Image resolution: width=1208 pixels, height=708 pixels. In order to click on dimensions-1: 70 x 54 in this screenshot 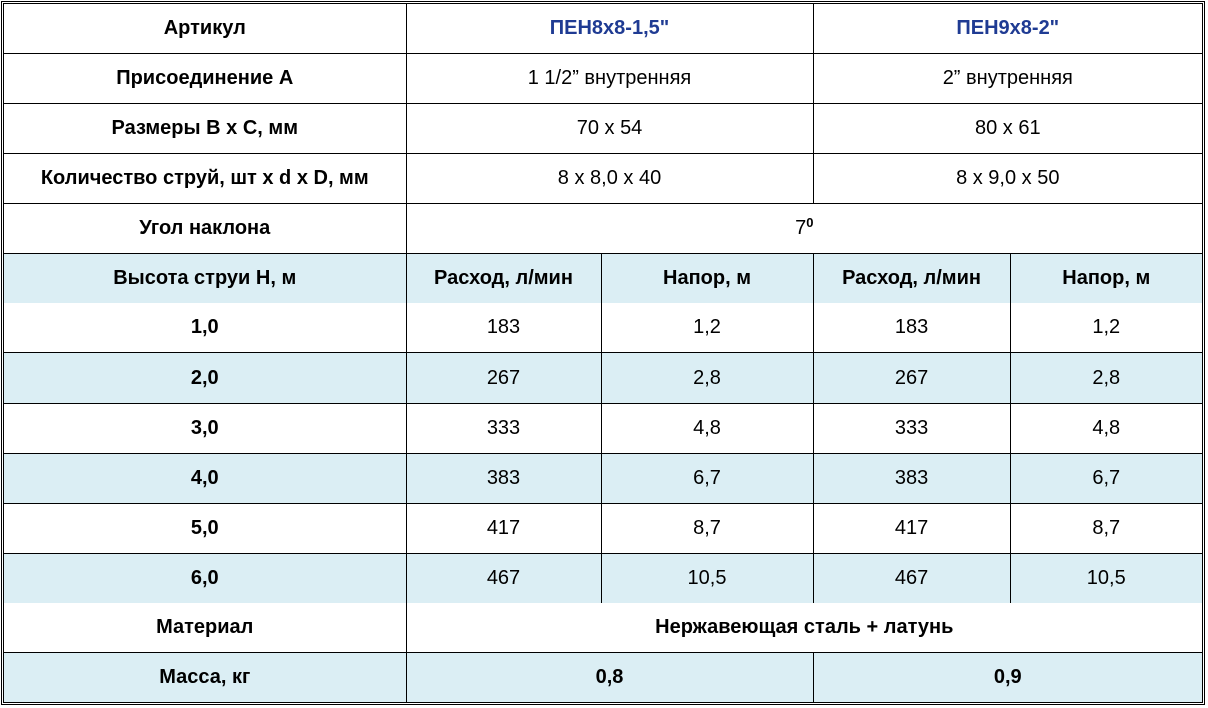, I will do `click(609, 129)`.